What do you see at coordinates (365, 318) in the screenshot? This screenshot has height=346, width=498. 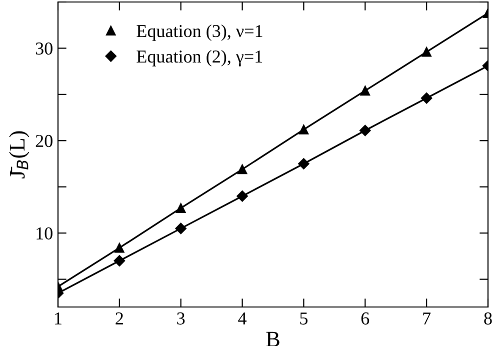 I see `x-tick-label: 6` at bounding box center [365, 318].